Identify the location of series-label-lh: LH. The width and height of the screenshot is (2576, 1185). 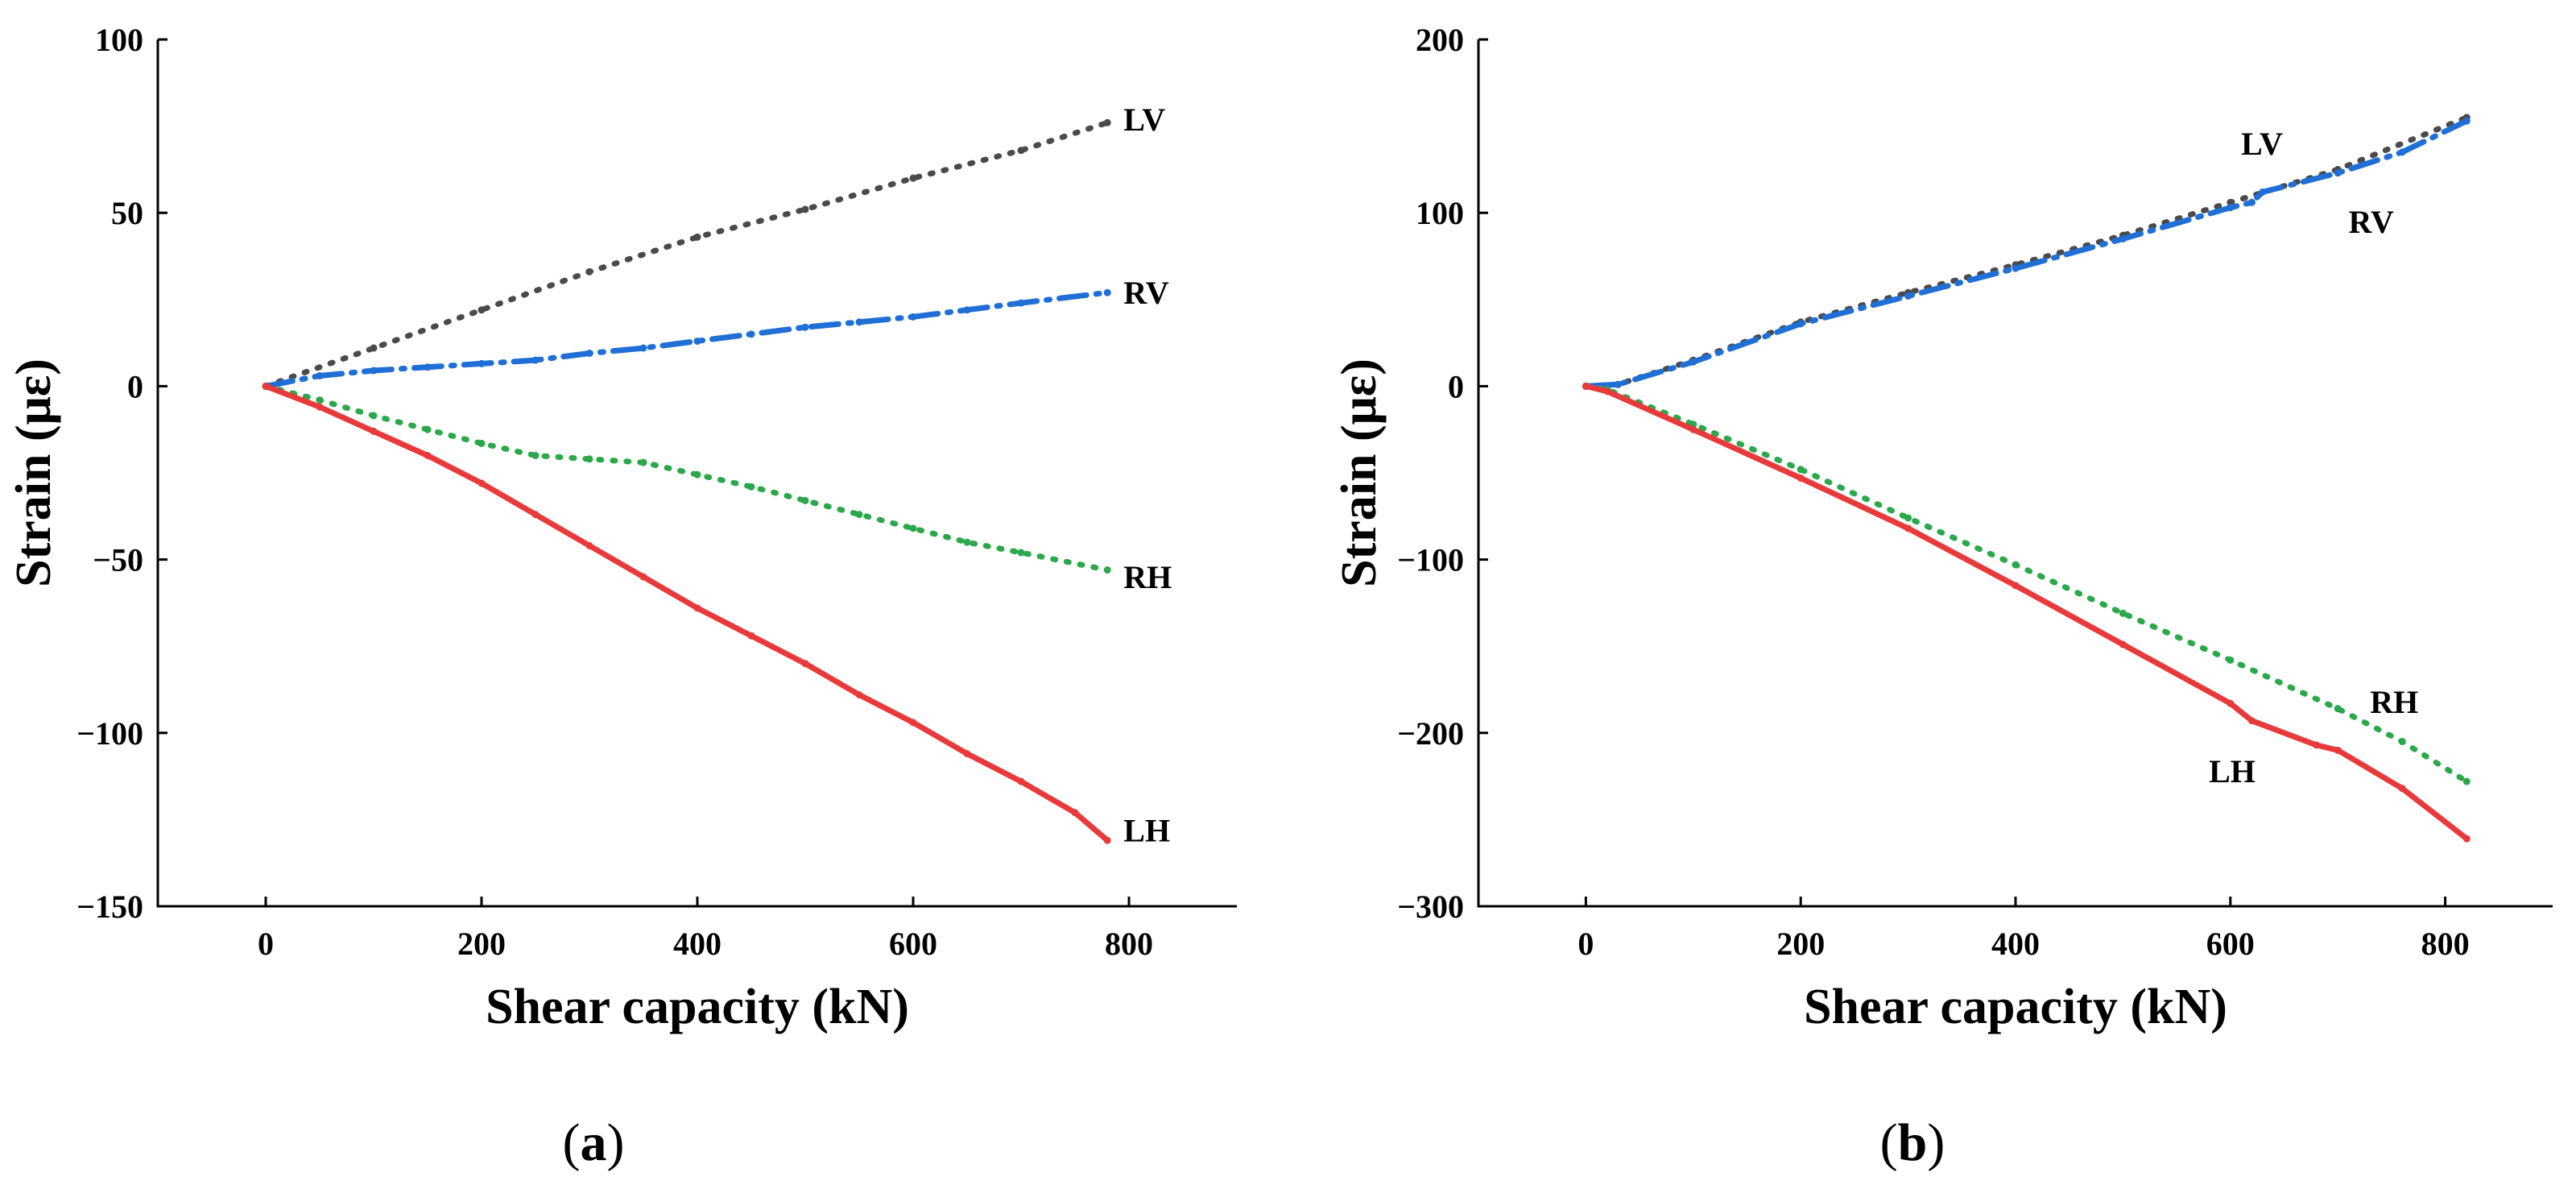
(2232, 771).